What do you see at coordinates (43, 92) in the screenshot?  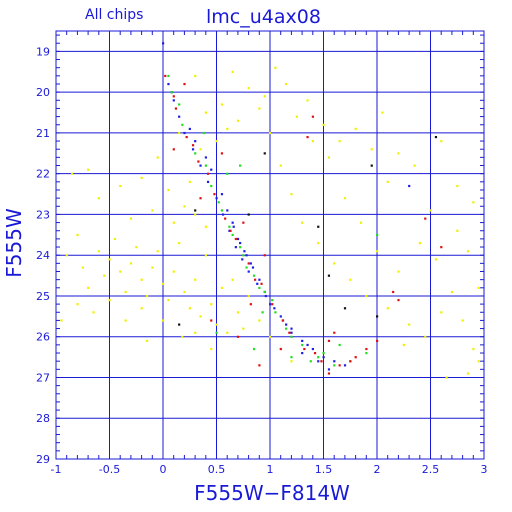 I see `y-tick-label: 20` at bounding box center [43, 92].